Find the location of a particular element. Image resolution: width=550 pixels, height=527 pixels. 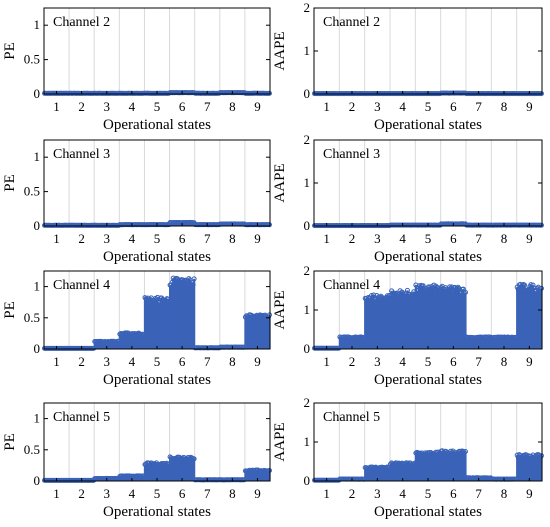

panel-title: Channel 4 is located at coordinates (351, 285).